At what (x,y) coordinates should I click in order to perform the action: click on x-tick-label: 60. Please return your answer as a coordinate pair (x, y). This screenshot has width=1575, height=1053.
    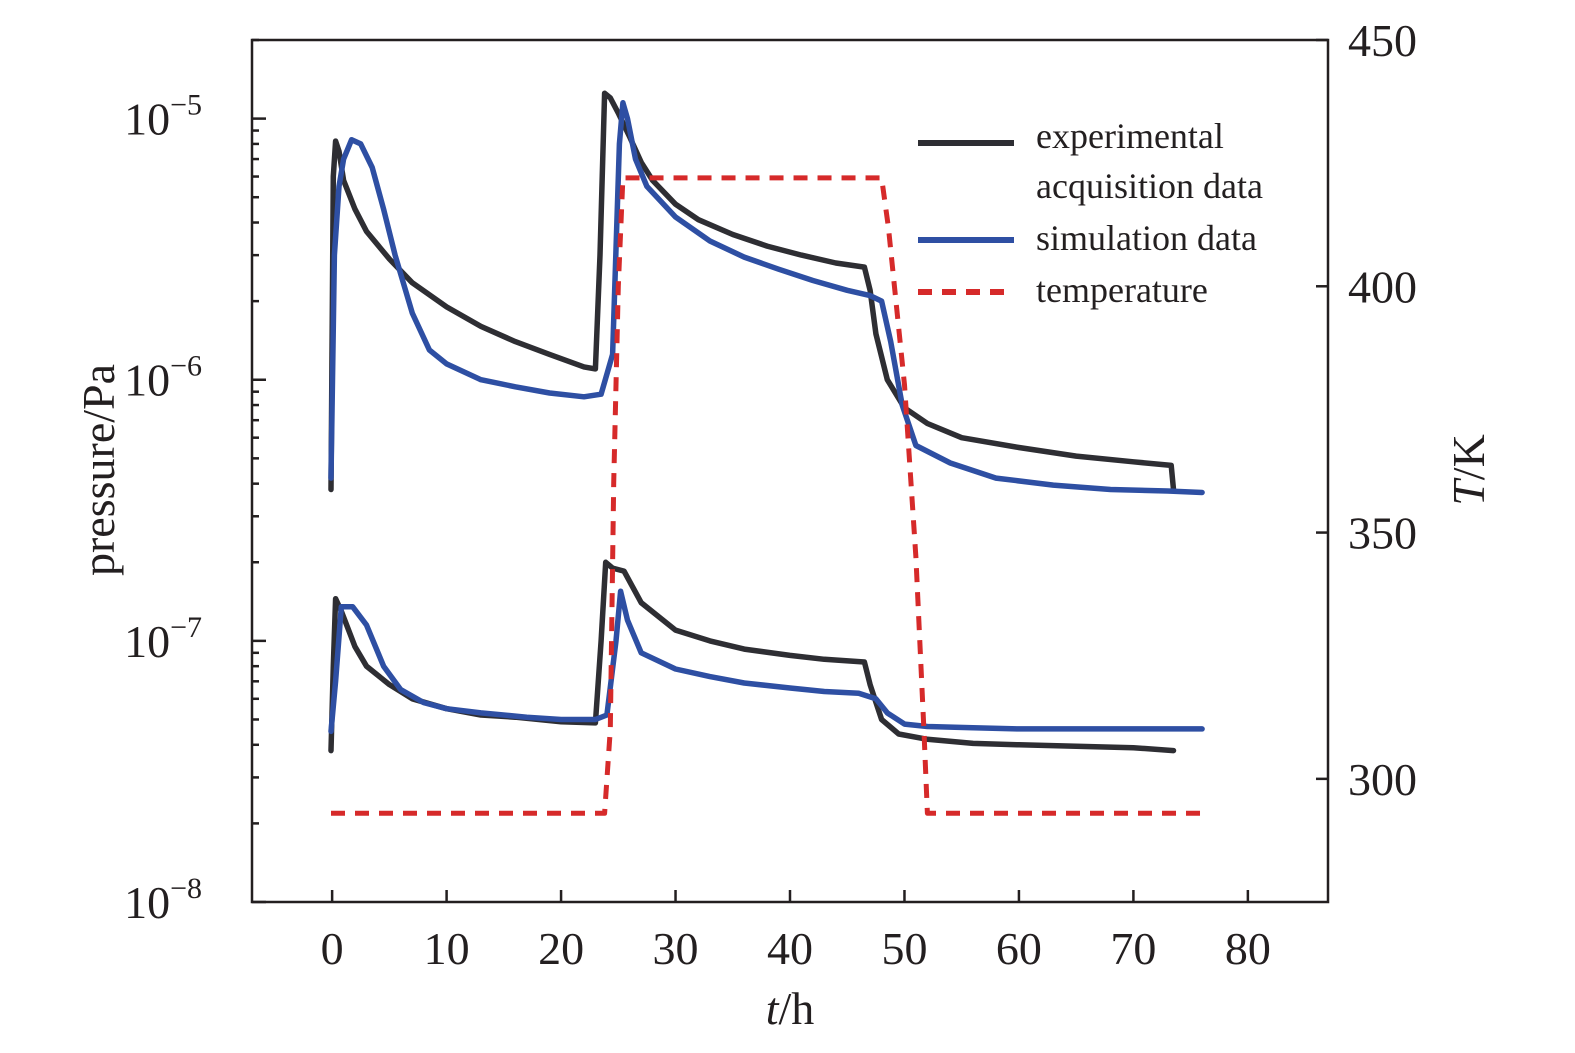
    Looking at the image, I should click on (1019, 948).